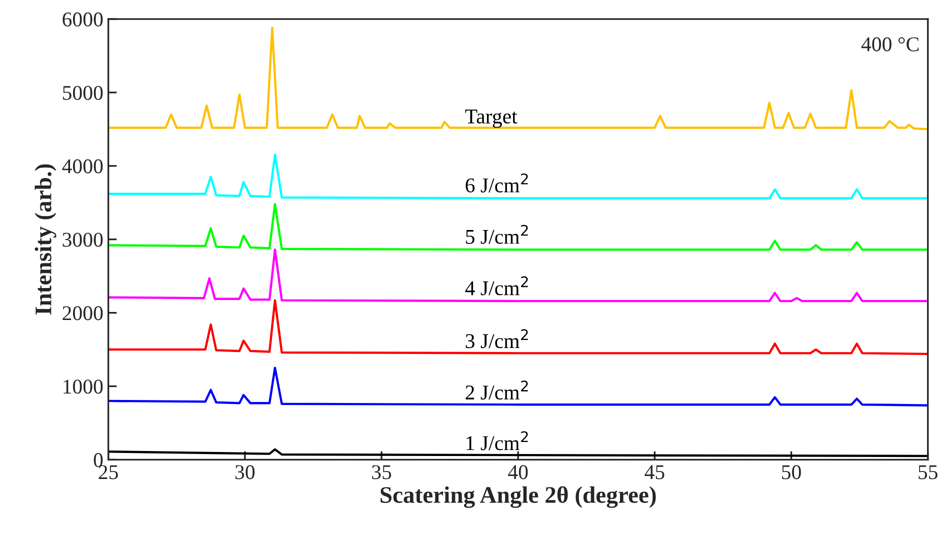 The image size is (942, 544). What do you see at coordinates (83, 93) in the screenshot?
I see `y-tick-label: 5000` at bounding box center [83, 93].